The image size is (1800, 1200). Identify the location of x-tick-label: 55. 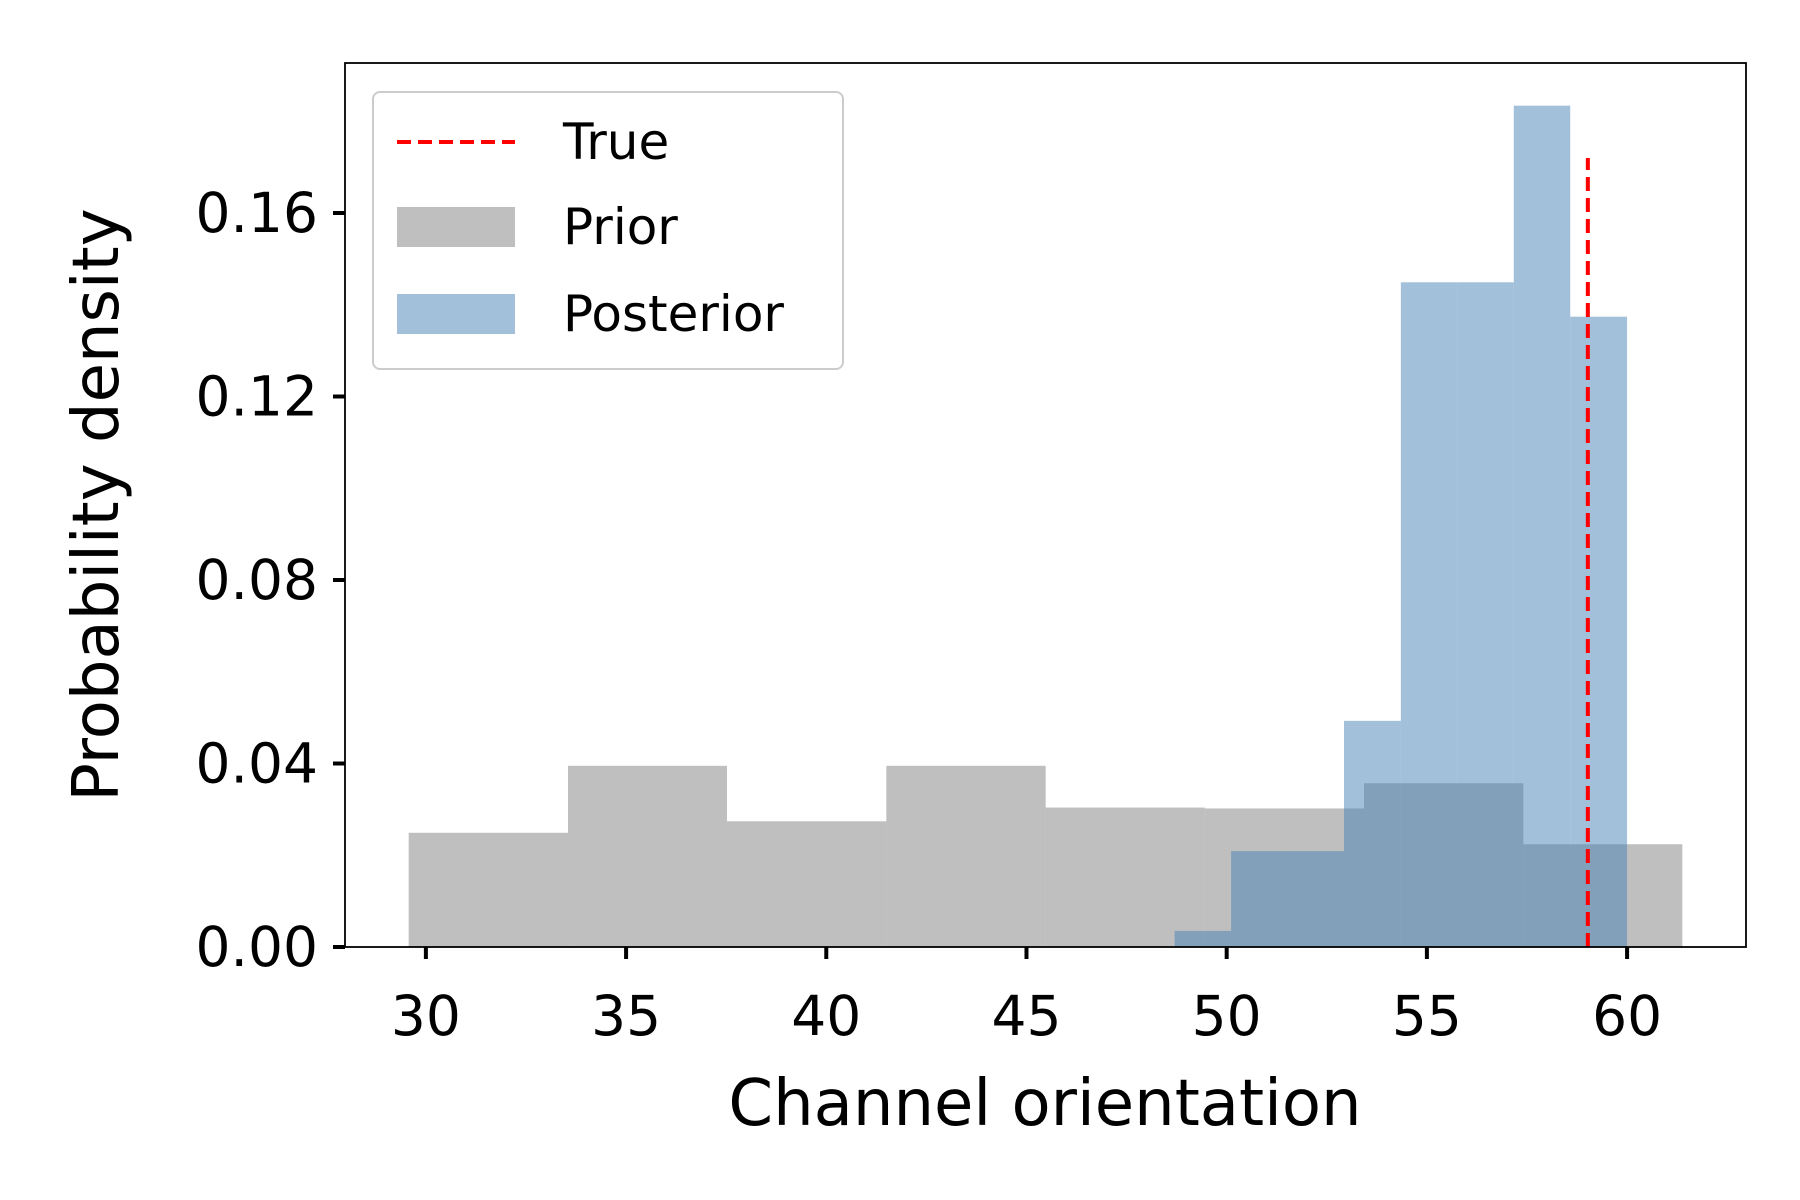
(1427, 1016).